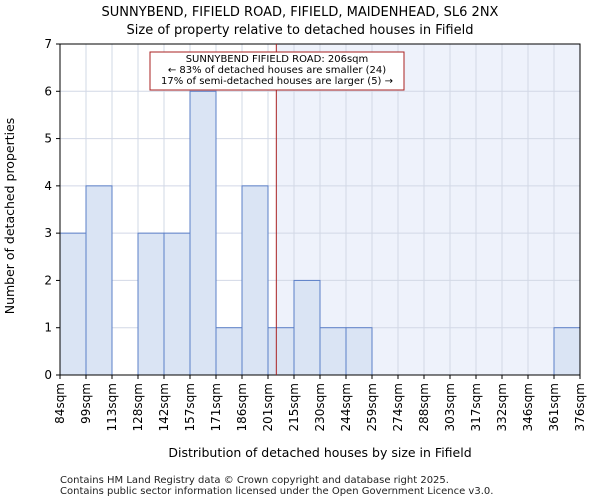 Image resolution: width=600 pixels, height=500 pixels. What do you see at coordinates (268, 407) in the screenshot?
I see `x-tick-label: 201sqm` at bounding box center [268, 407].